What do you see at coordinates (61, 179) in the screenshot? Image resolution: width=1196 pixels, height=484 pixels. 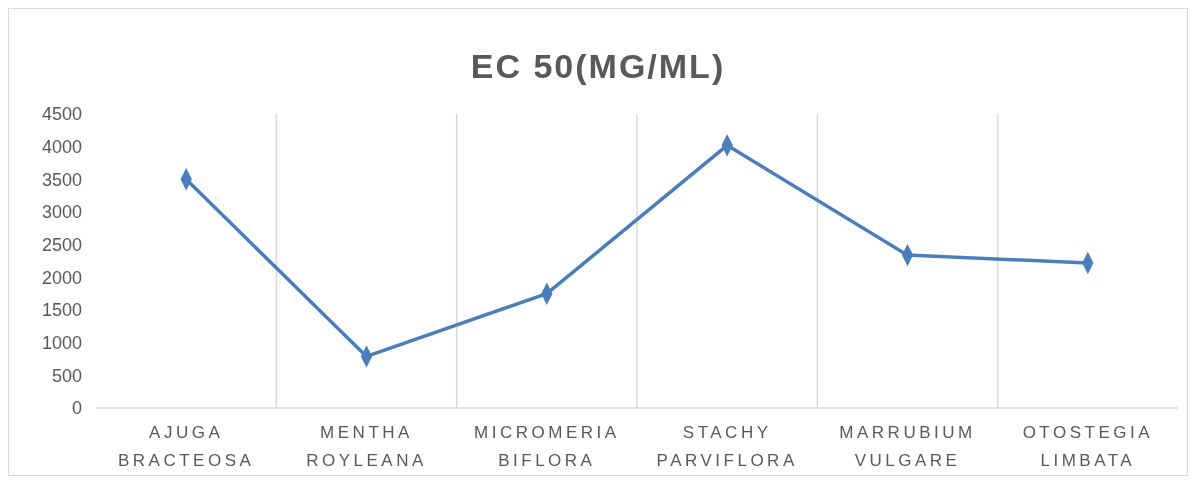 I see `y-tick-label: 3500` at bounding box center [61, 179].